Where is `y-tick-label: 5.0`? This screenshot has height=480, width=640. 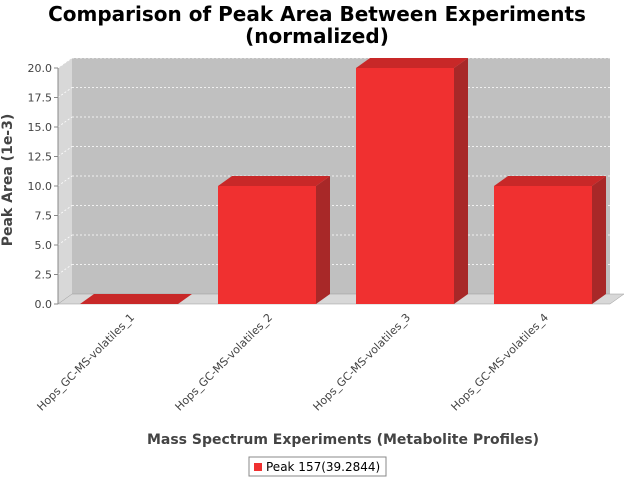 y-tick-label: 5.0 is located at coordinates (44, 245).